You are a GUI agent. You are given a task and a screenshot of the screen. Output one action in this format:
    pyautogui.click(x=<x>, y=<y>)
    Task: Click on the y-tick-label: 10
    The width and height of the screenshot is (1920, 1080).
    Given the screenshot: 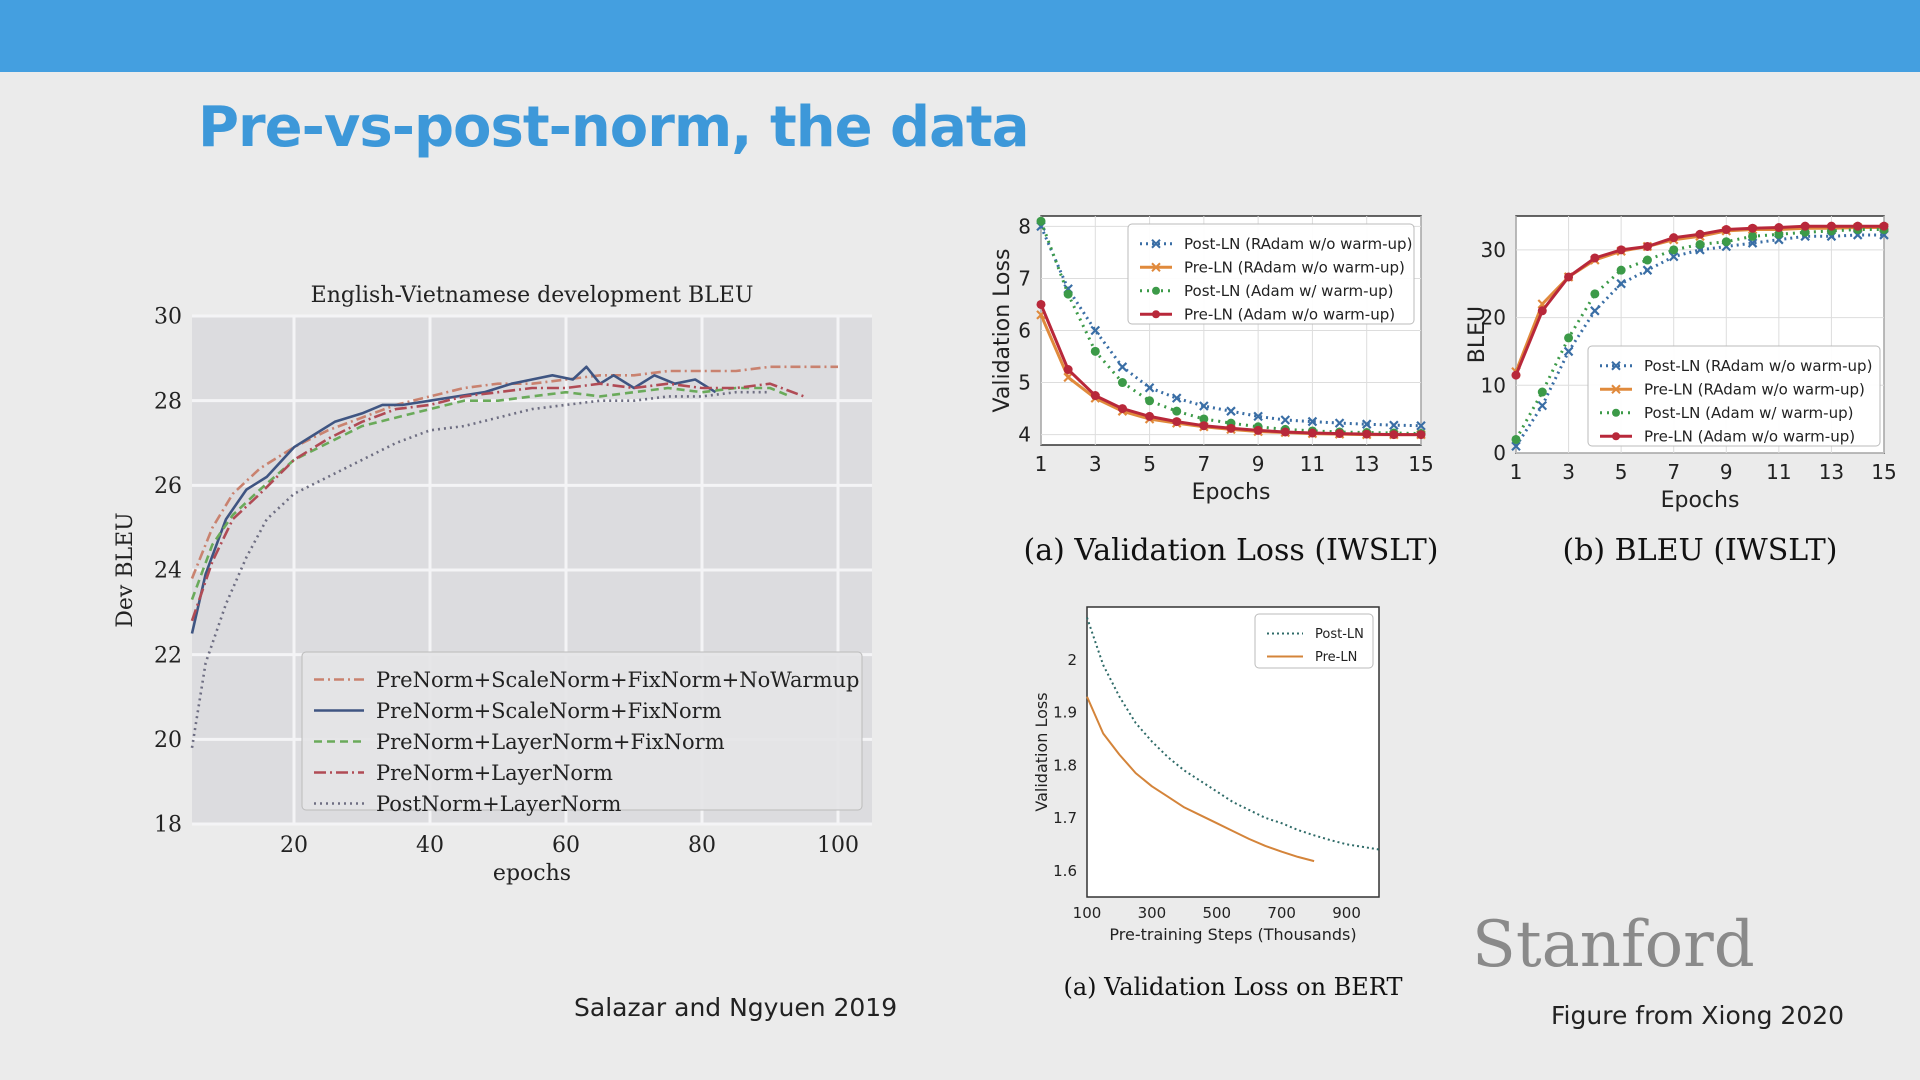 What is the action you would take?
    pyautogui.click(x=1493, y=385)
    